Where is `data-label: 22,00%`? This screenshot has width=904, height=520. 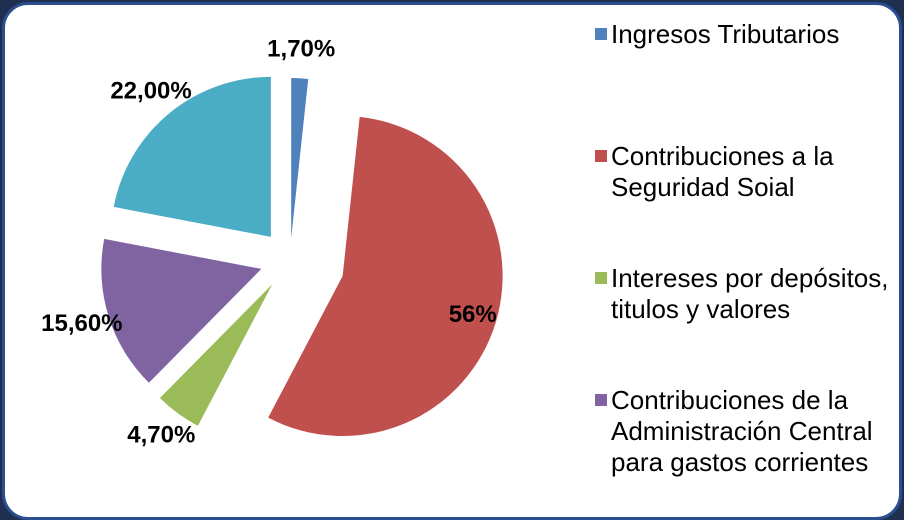 data-label: 22,00% is located at coordinates (150, 90).